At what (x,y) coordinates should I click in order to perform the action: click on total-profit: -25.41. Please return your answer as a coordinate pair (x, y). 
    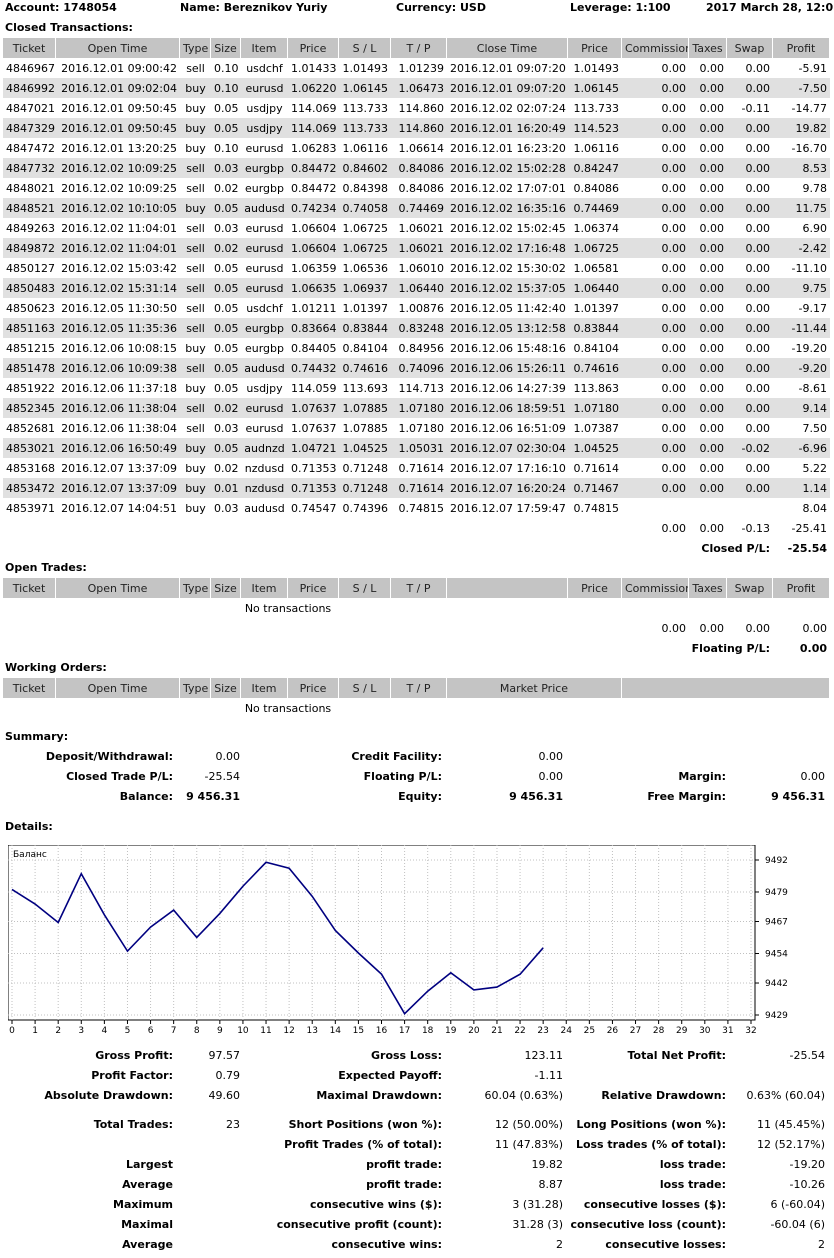
    Looking at the image, I should click on (809, 528).